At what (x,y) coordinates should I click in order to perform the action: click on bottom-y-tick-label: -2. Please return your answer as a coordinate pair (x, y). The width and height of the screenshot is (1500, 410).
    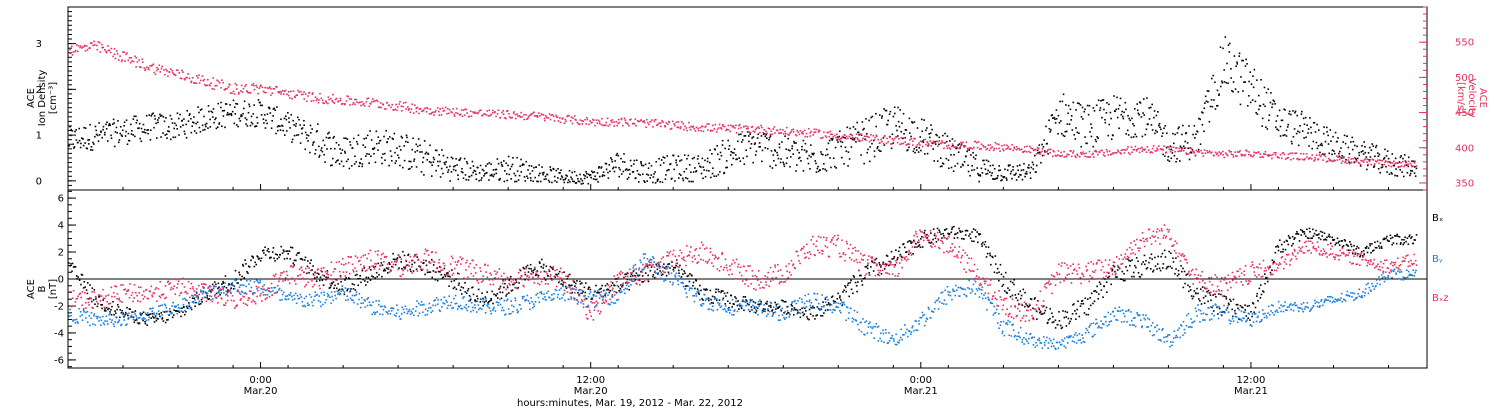
    Looking at the image, I should click on (59, 306).